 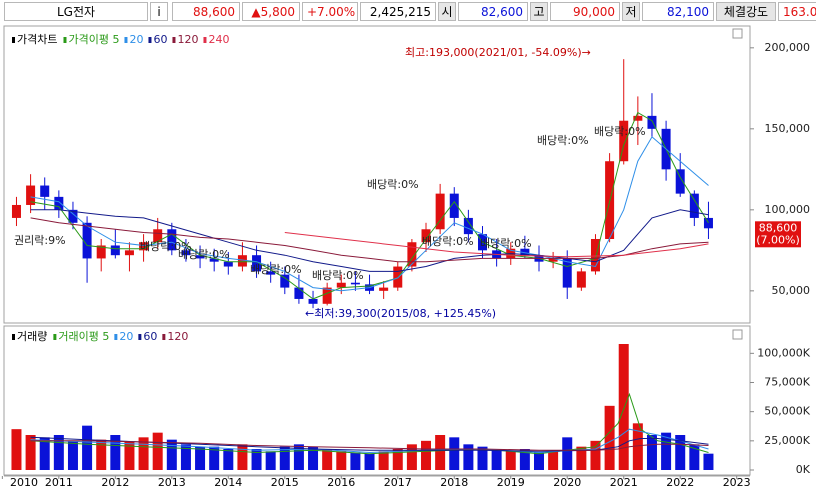 What do you see at coordinates (778, 227) in the screenshot?
I see `last-price: 88,600` at bounding box center [778, 227].